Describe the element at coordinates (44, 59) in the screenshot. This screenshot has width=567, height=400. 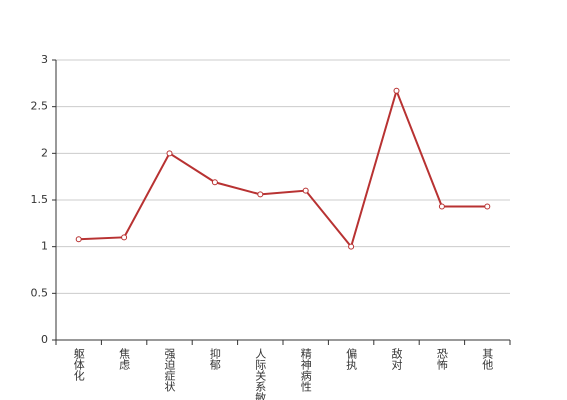
I see `y-tick-label: 3` at that location.